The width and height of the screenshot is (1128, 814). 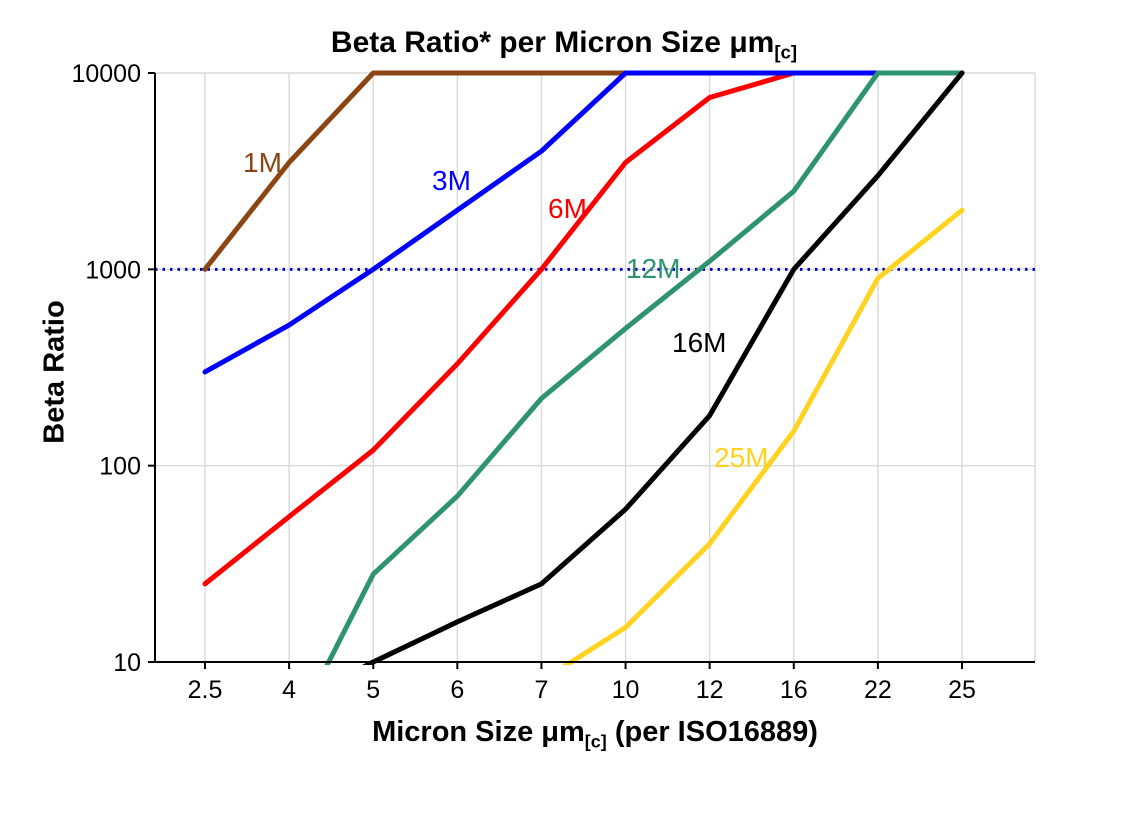 I want to click on x-axis-label-subscript: [c], so click(x=595, y=741).